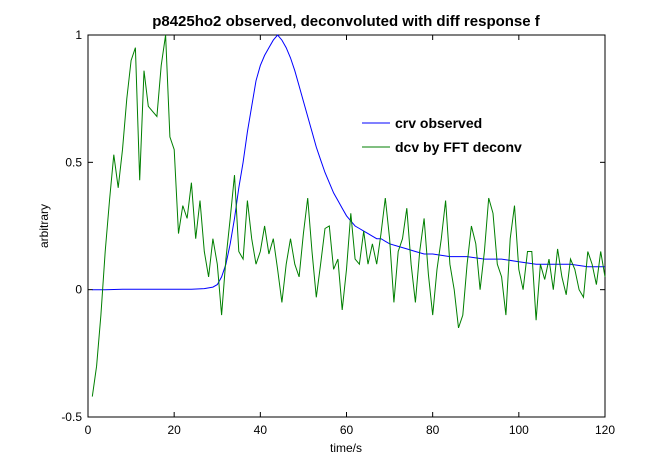 The width and height of the screenshot is (669, 468). Describe the element at coordinates (174, 430) in the screenshot. I see `x-tick-label: 20` at that location.